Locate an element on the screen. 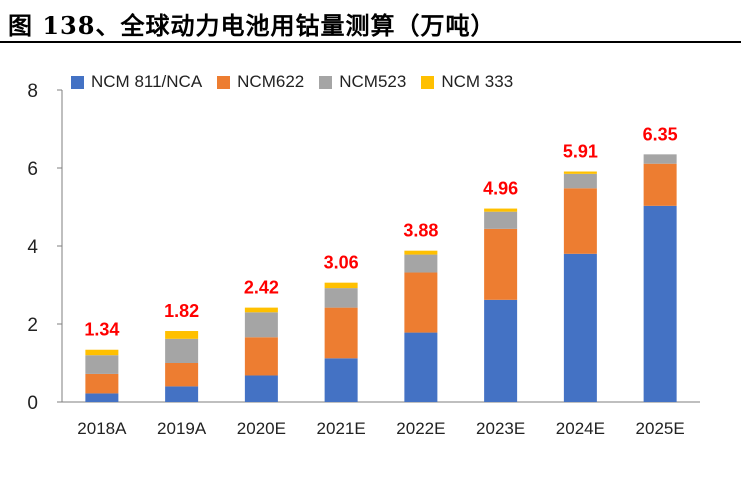 The height and width of the screenshot is (478, 741). total-data-label: 3.88 is located at coordinates (420, 231).